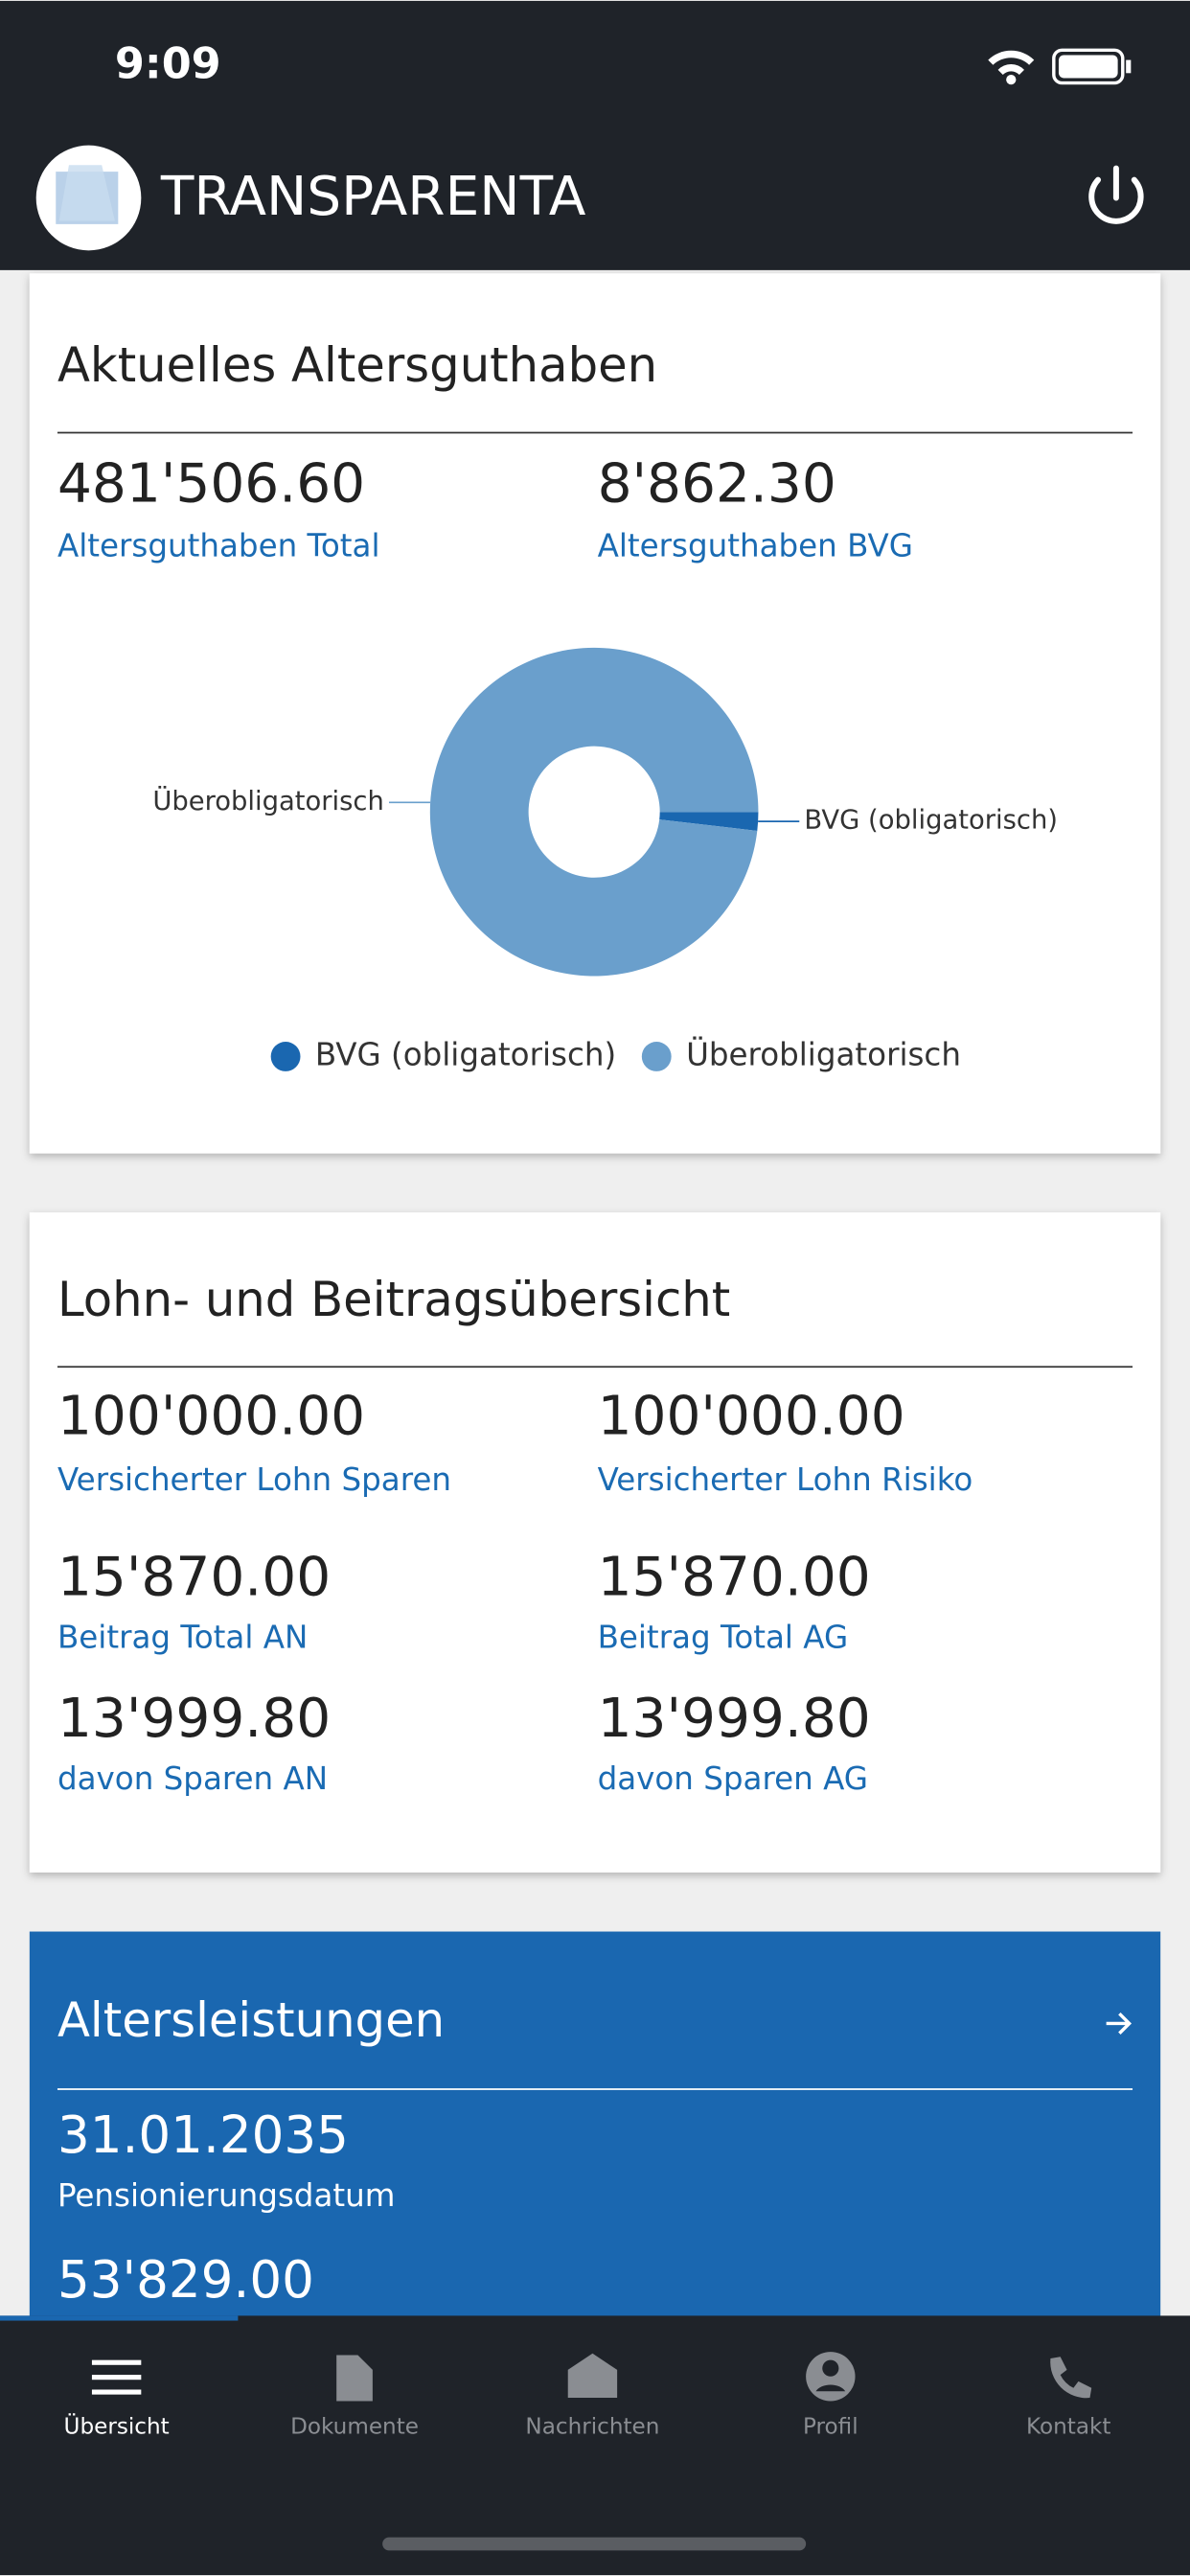 The width and height of the screenshot is (1190, 2576). I want to click on menu-icon, so click(117, 2377).